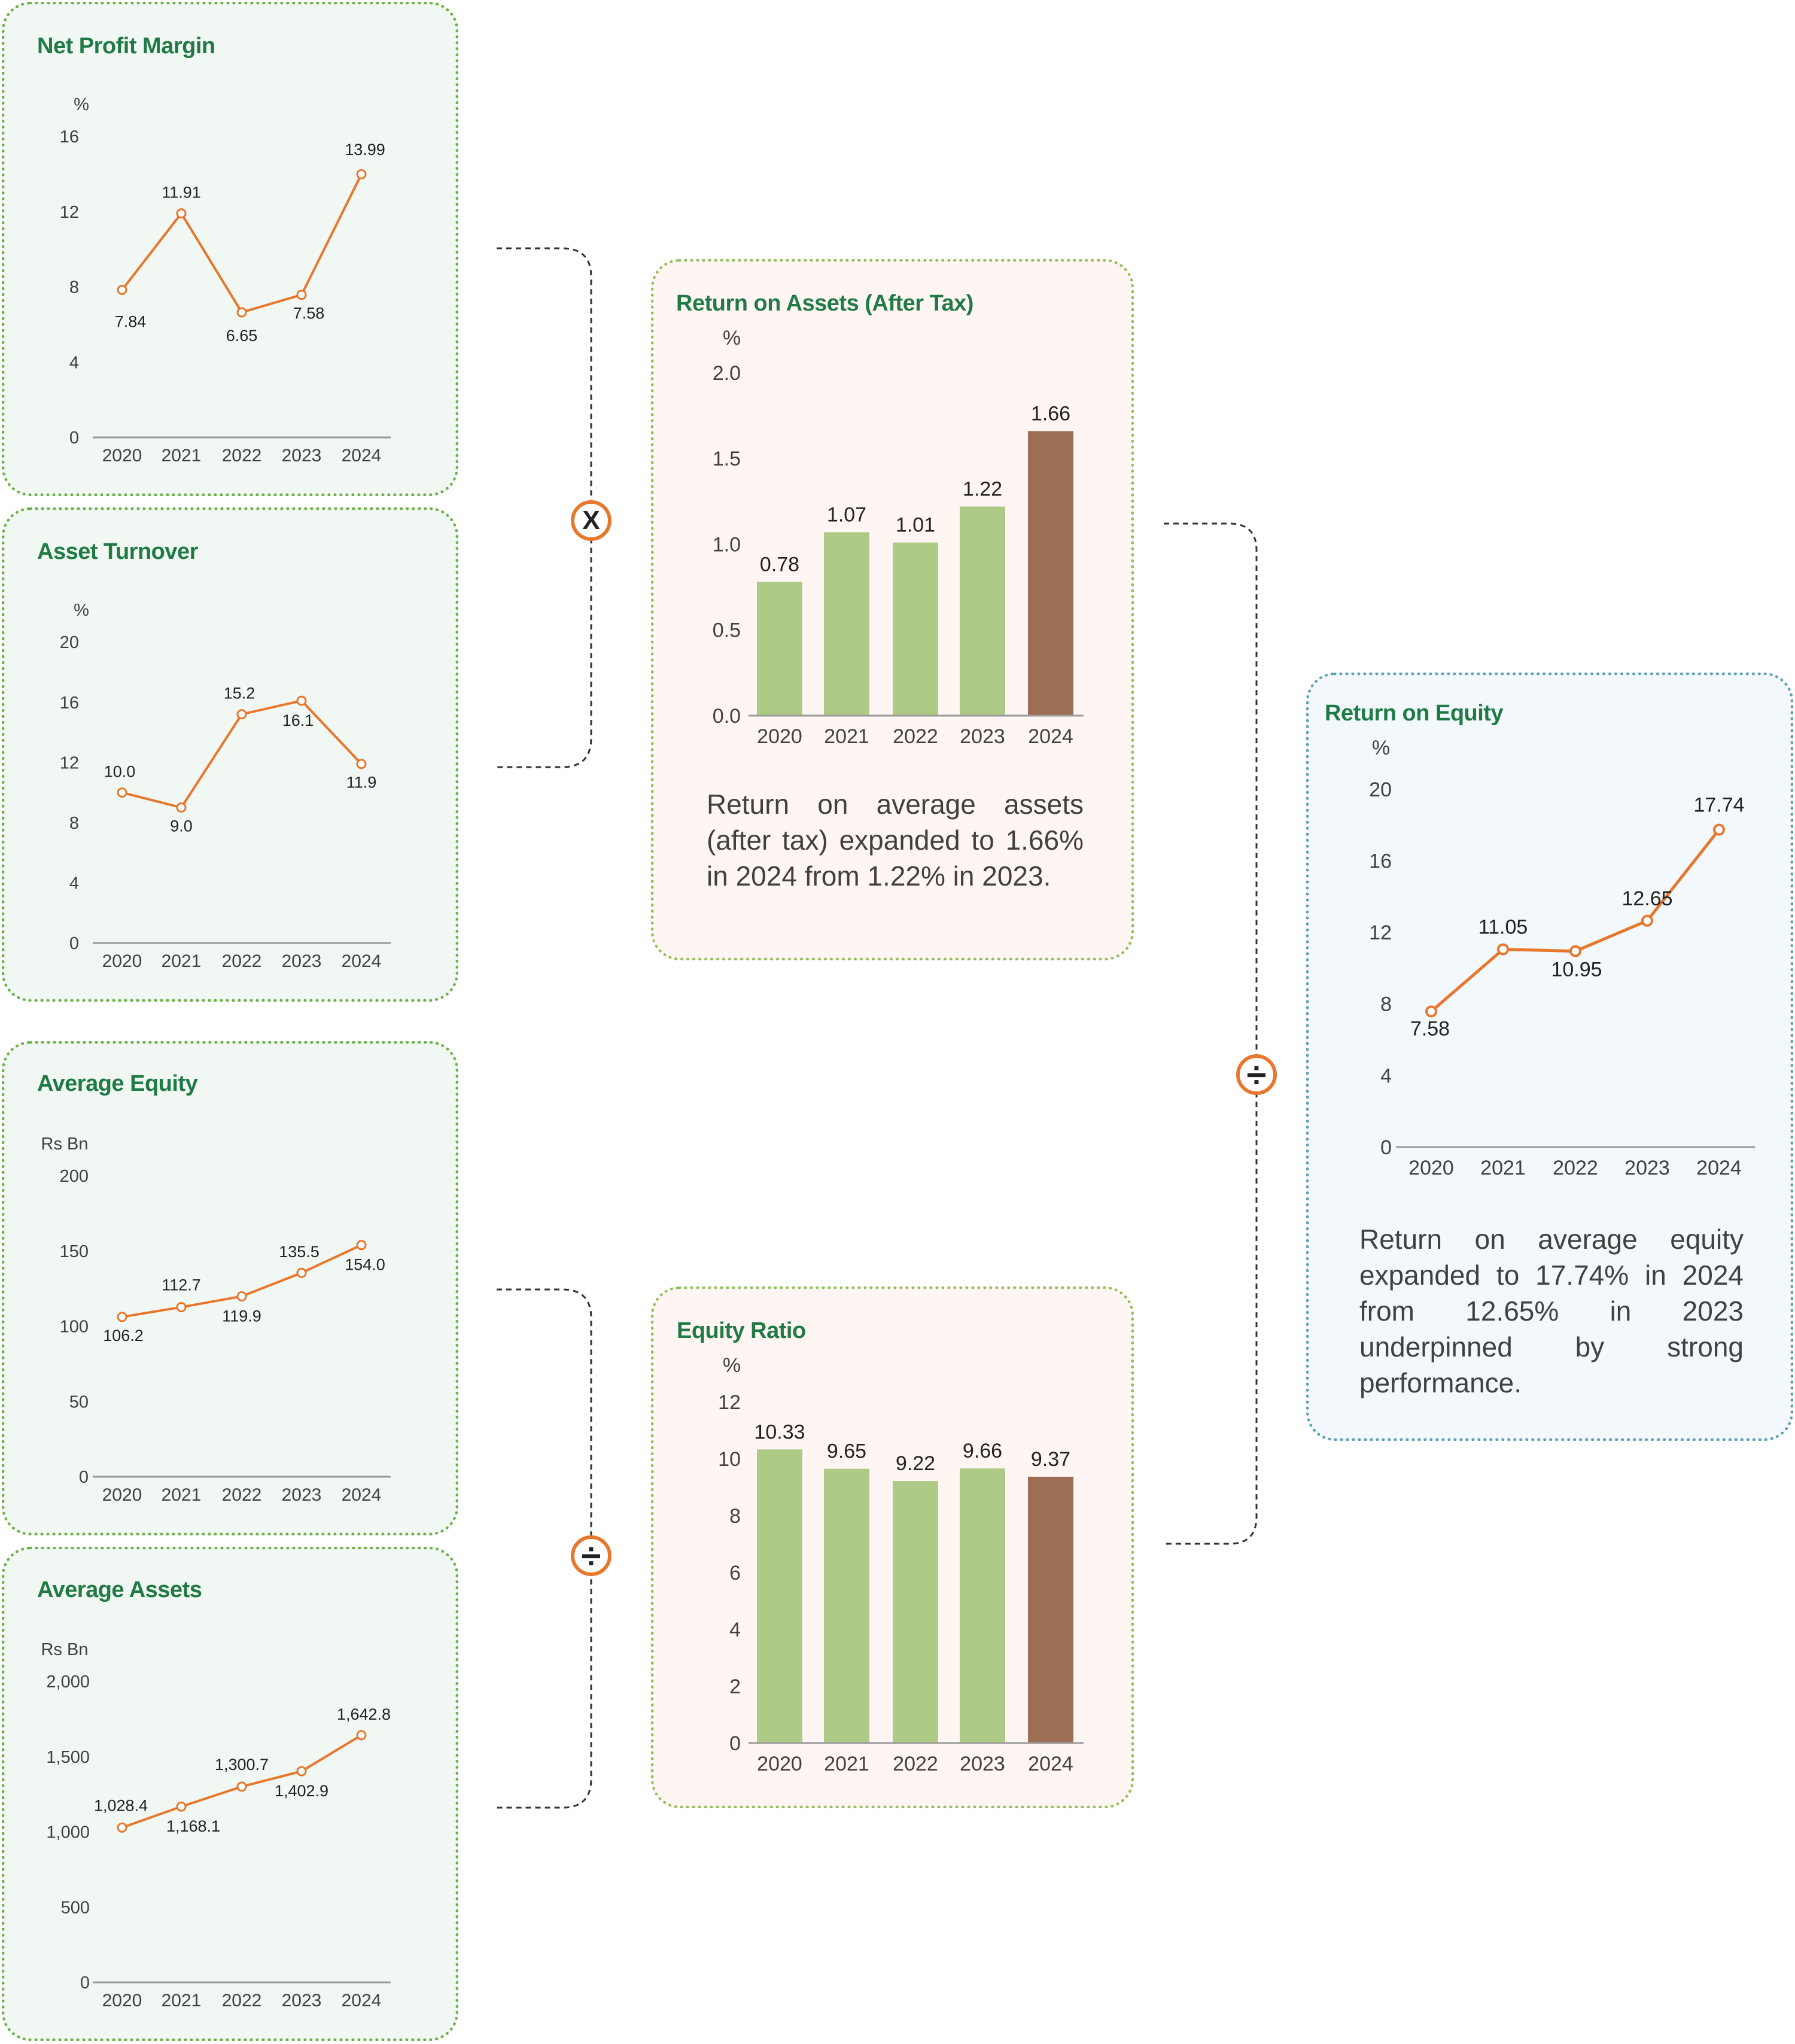  Describe the element at coordinates (182, 456) in the screenshot. I see `npm-x-tick-label: 2021` at that location.